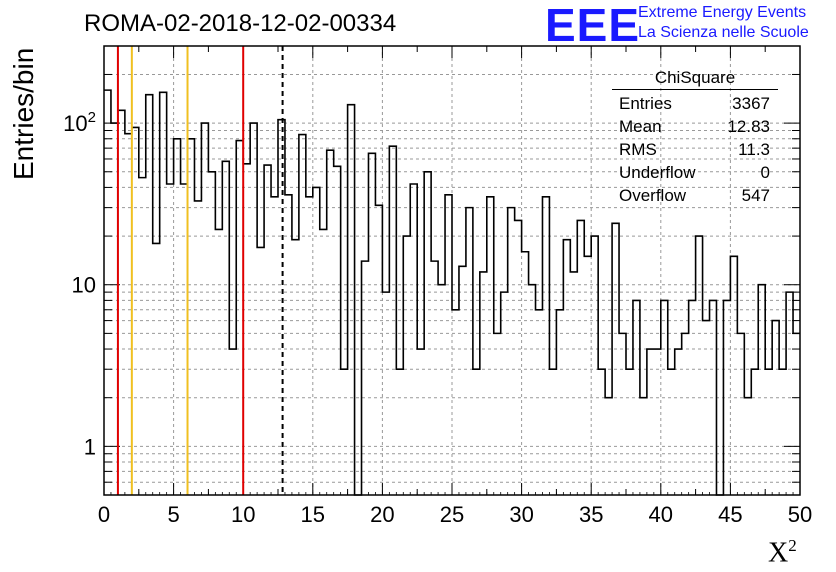  What do you see at coordinates (754, 149) in the screenshot?
I see `stats-value: 11.3` at bounding box center [754, 149].